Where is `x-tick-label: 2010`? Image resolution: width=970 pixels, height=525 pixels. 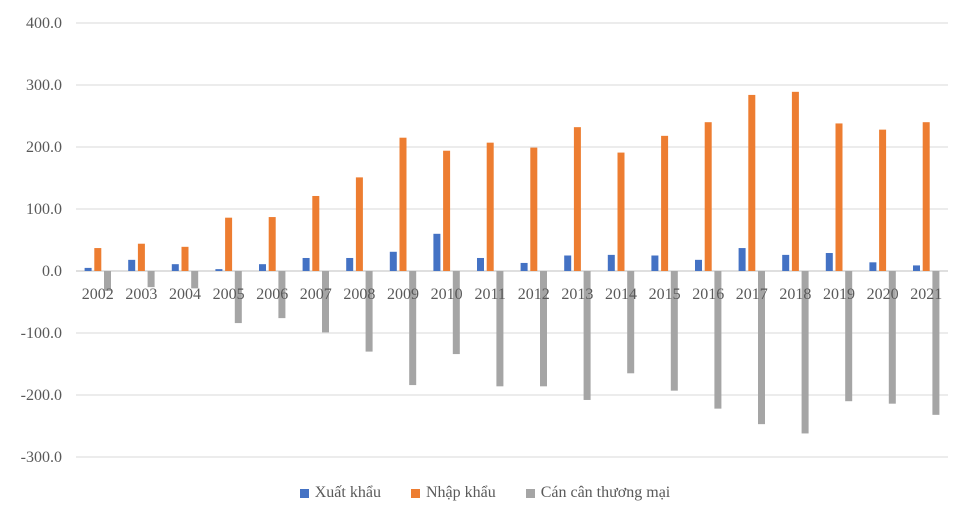 x-tick-label: 2010 is located at coordinates (447, 294).